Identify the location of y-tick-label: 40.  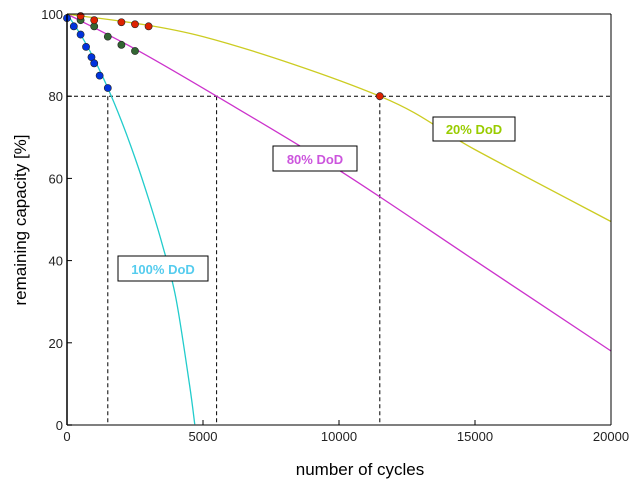
(56, 261).